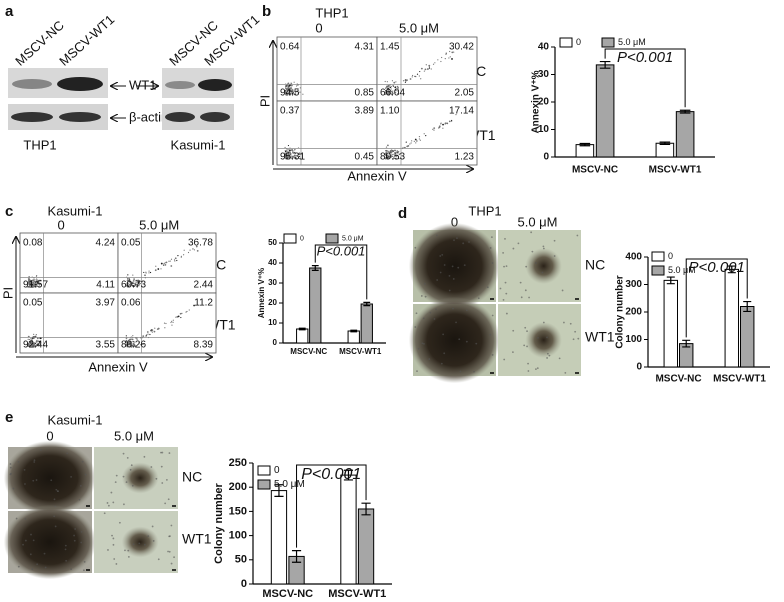 Image resolution: width=784 pixels, height=602 pixels. I want to click on dose-label: 0, so click(454, 221).